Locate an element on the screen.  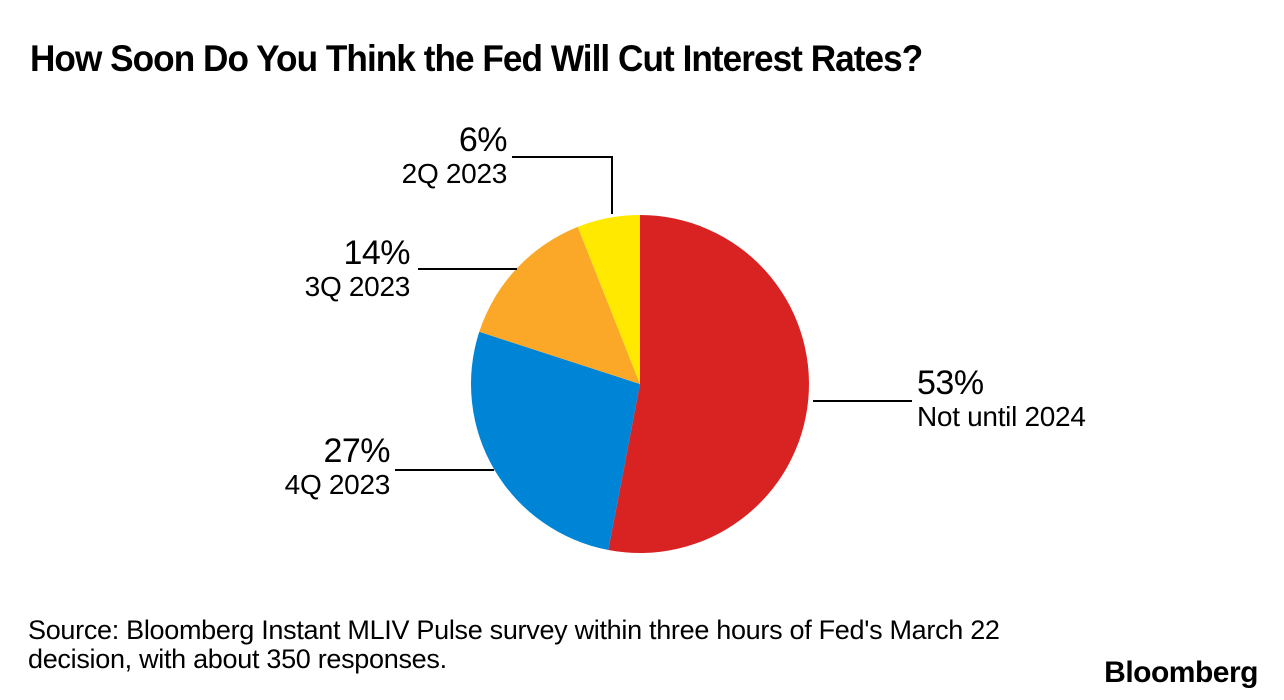
slice-name-4q-2023: 4Q 2023 is located at coordinates (337, 484).